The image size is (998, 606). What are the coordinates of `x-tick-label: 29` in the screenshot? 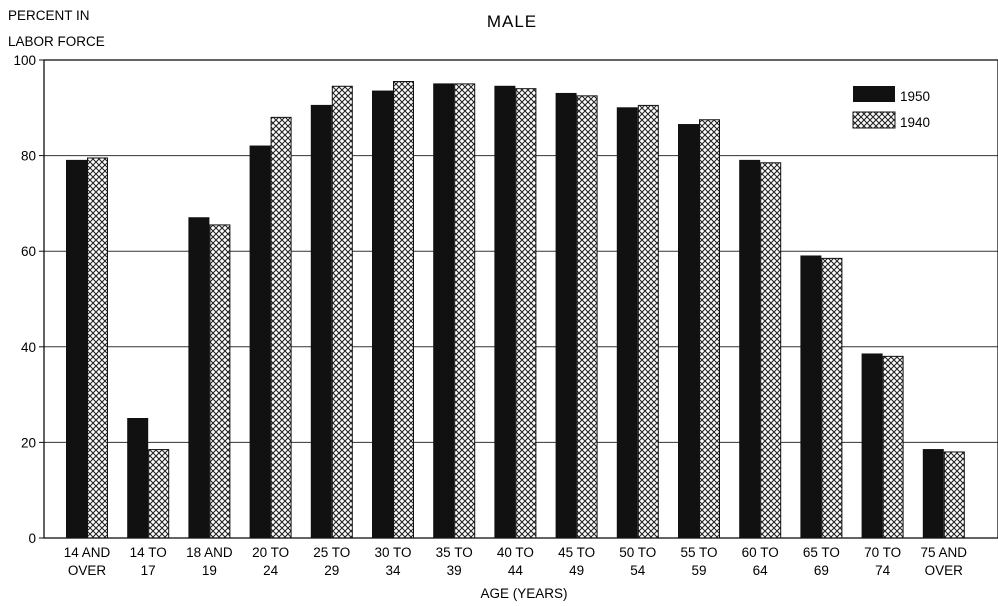 It's located at (331, 570).